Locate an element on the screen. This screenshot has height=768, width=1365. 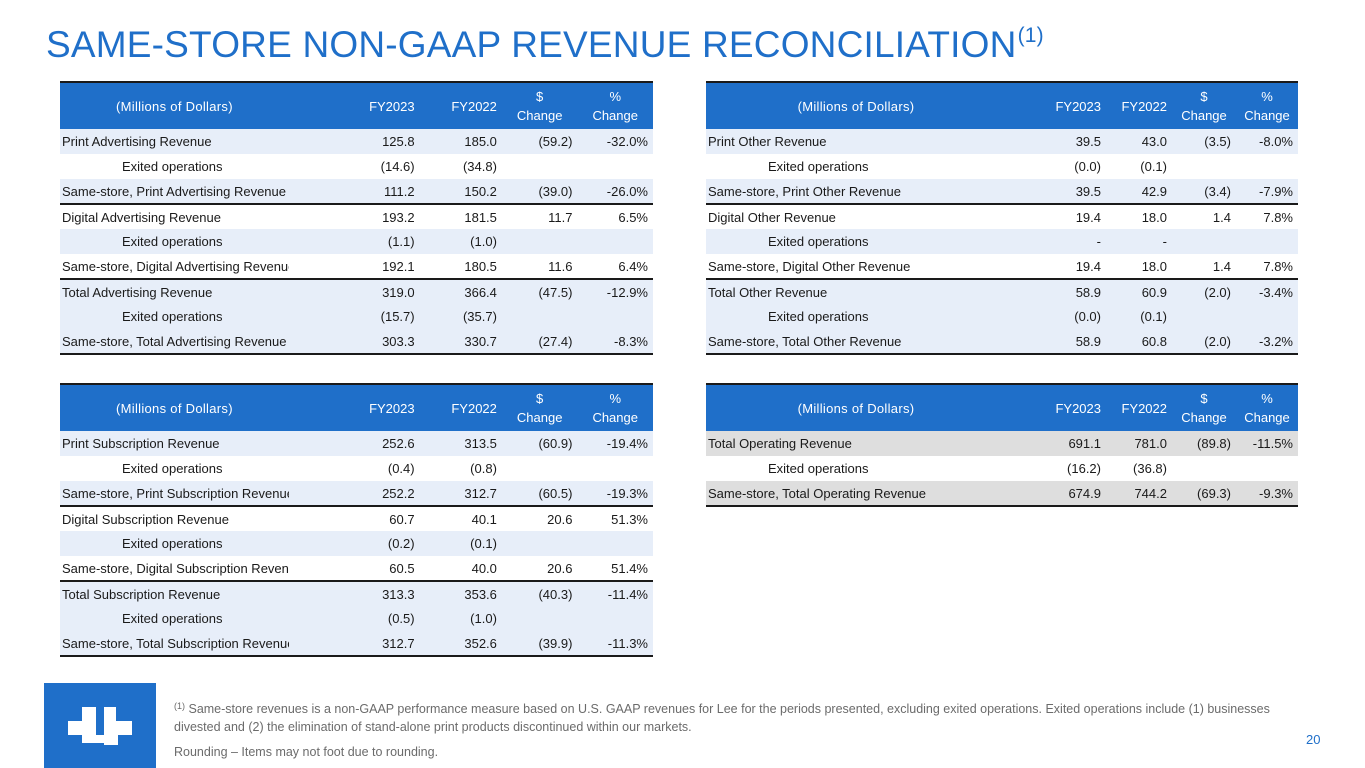
row-fy2022: 60.8 is located at coordinates (1139, 342).